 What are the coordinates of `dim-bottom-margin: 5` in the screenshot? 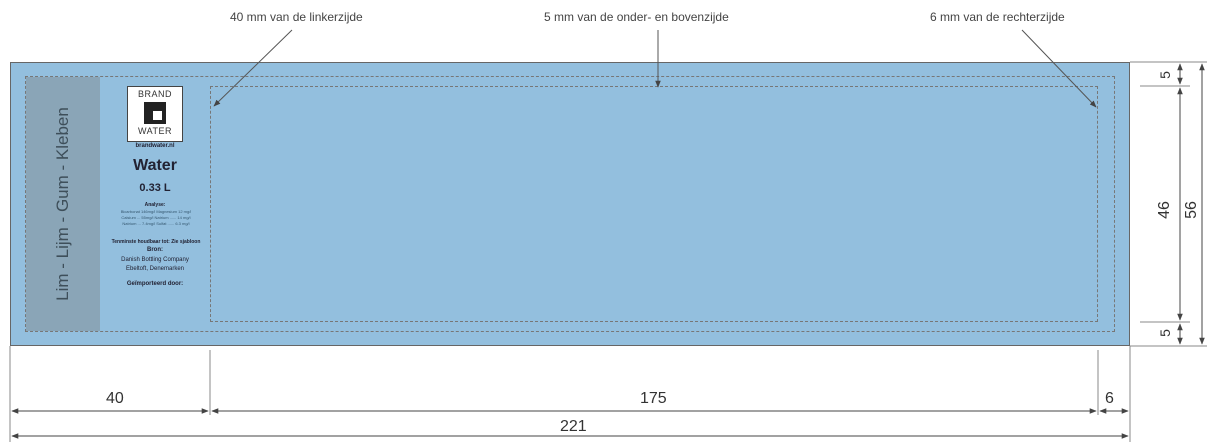 It's located at (1164, 333).